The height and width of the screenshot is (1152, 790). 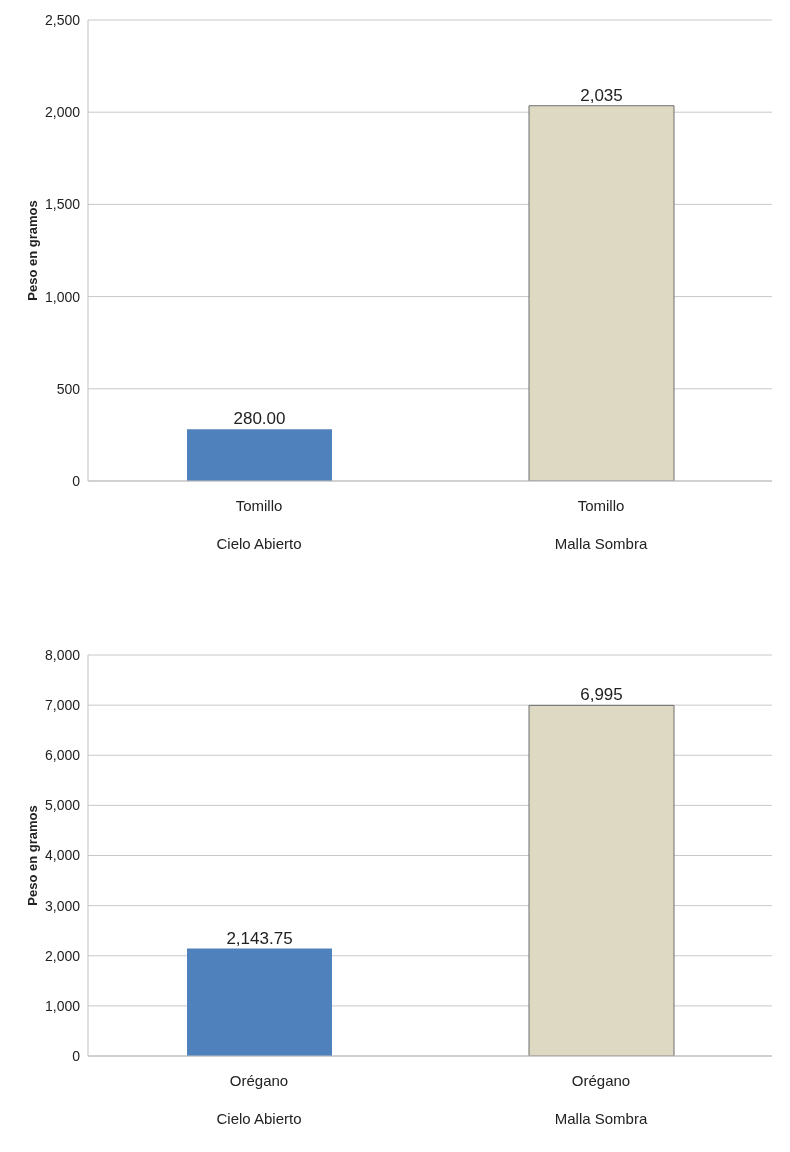 What do you see at coordinates (62, 204) in the screenshot?
I see `y-tick-label: 1,500` at bounding box center [62, 204].